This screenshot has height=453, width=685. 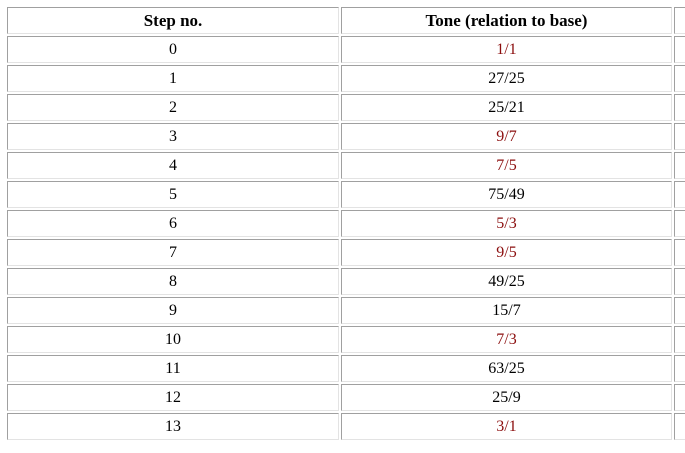 I want to click on tone-cell: 63/25, so click(x=506, y=368).